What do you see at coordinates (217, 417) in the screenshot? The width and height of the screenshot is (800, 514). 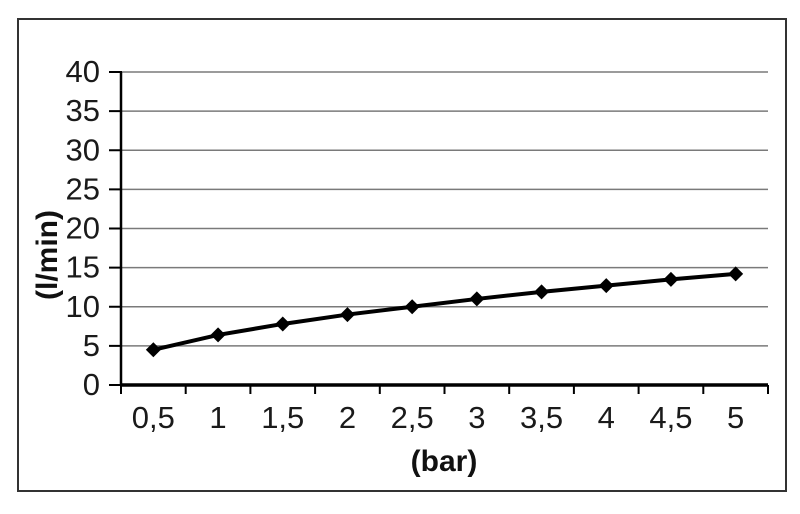 I see `x-tick-label: 1` at bounding box center [217, 417].